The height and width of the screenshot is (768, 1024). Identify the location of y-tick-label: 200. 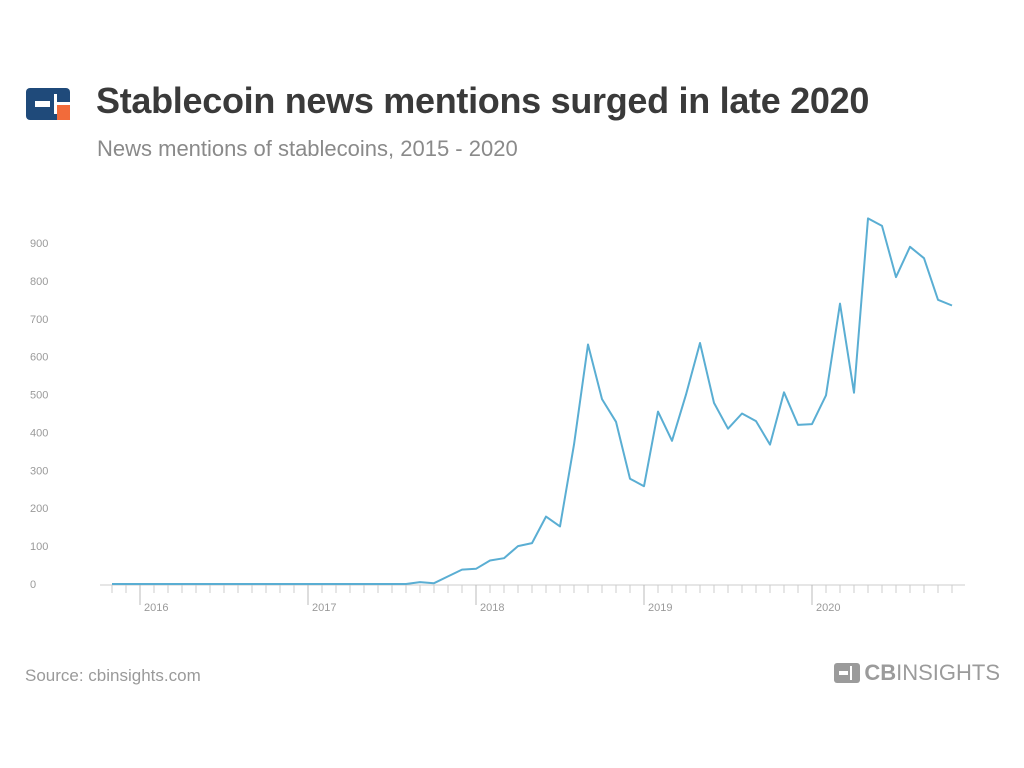
(39, 509).